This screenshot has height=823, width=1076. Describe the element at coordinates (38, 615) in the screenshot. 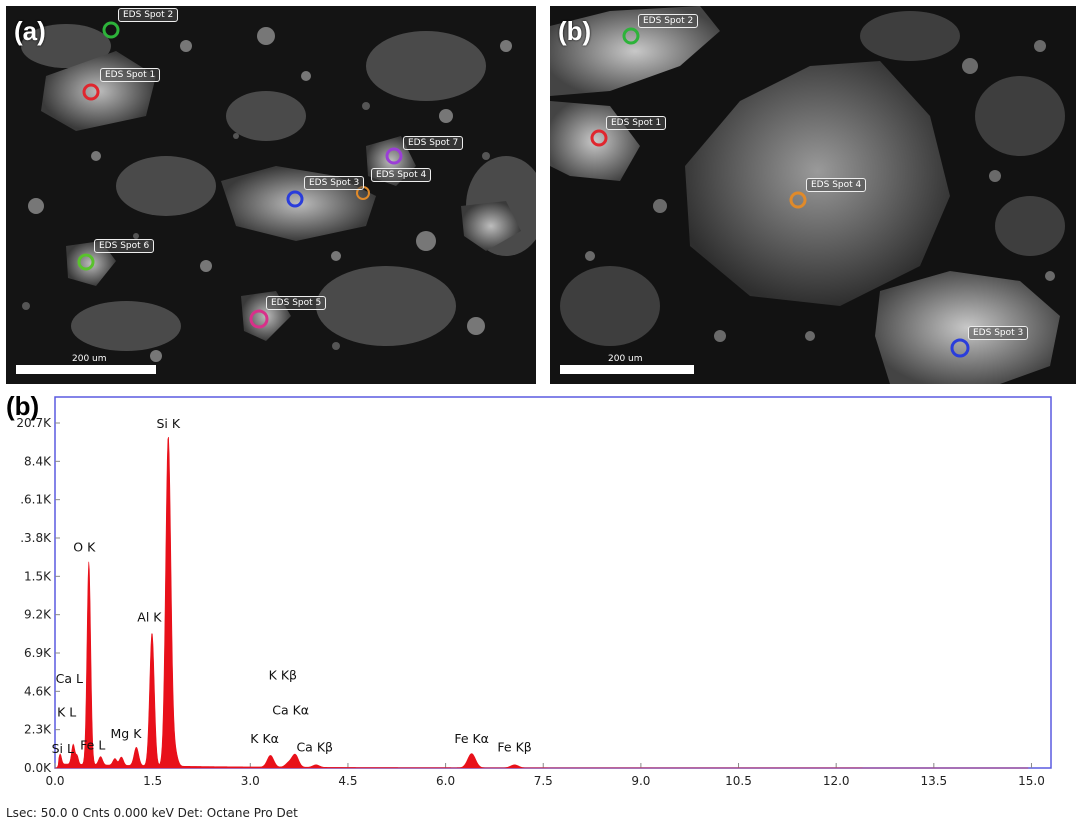

I see `y-tick-label: 9.2K` at that location.